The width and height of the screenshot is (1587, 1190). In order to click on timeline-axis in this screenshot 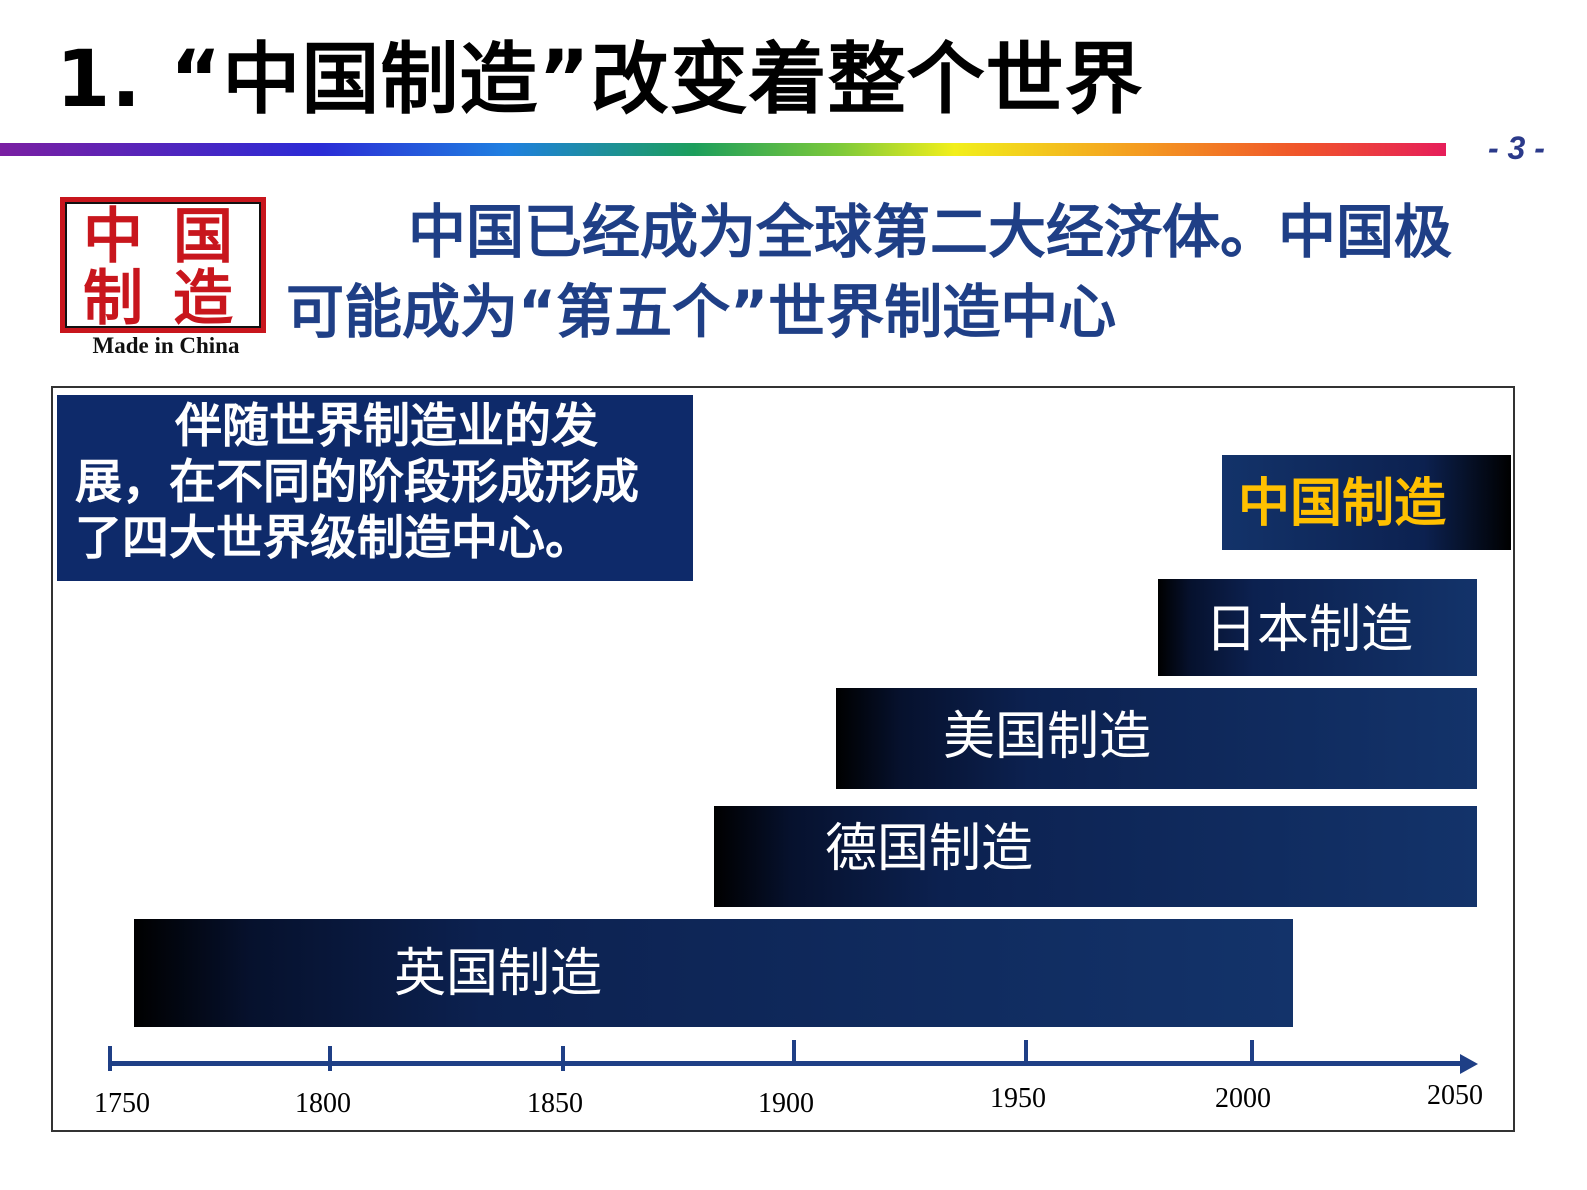, I will do `click(788, 1063)`.